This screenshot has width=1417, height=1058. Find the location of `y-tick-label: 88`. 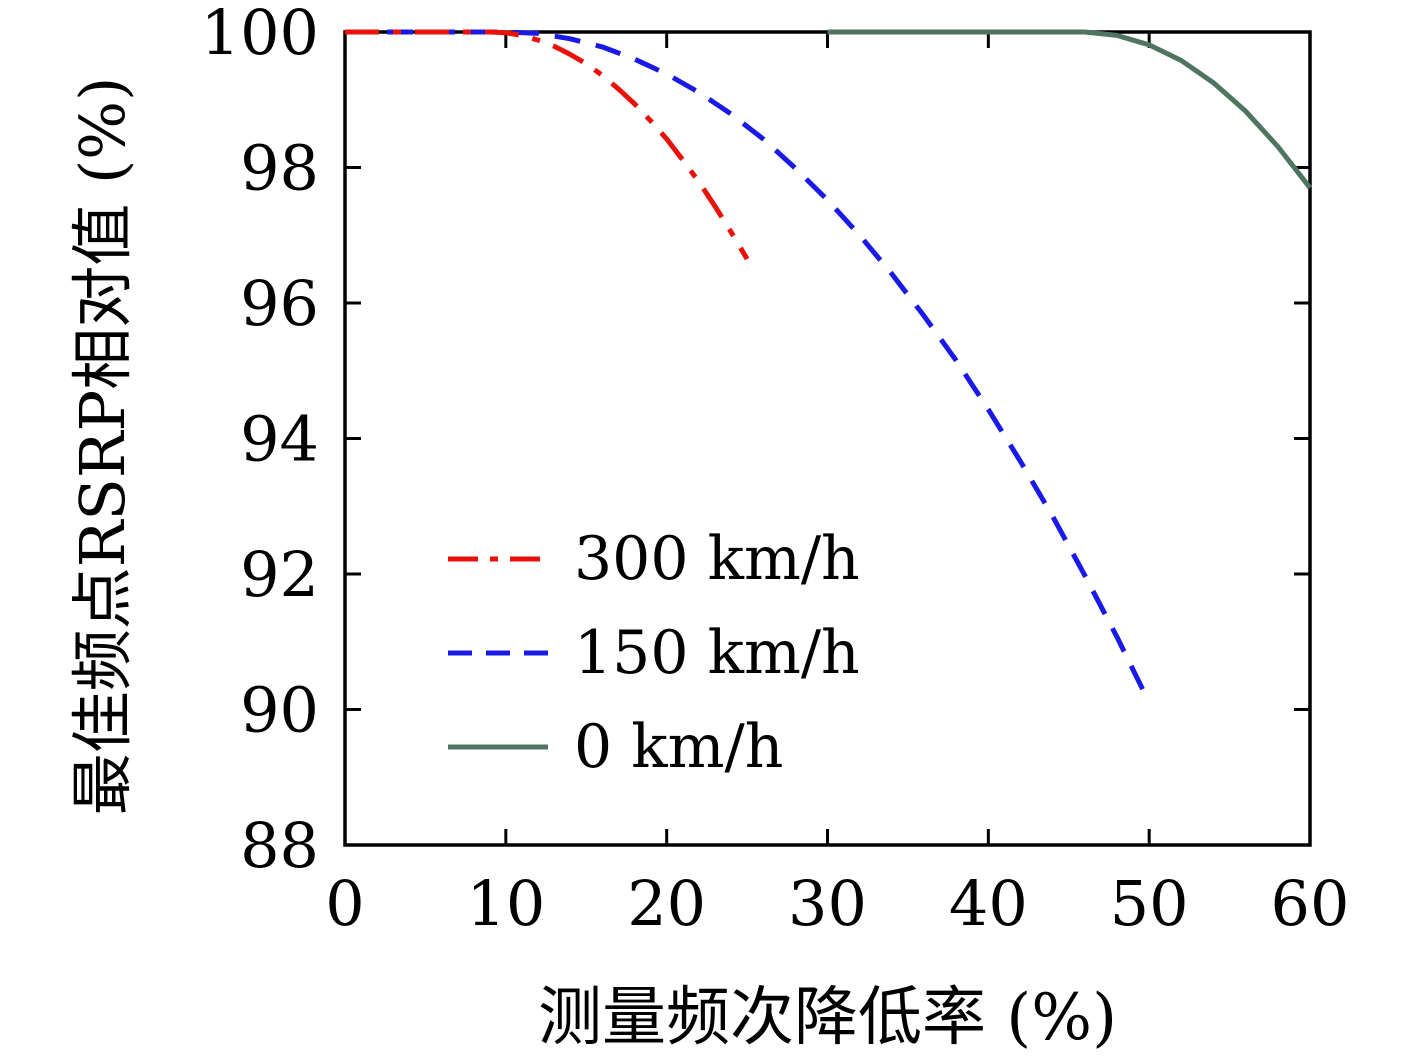

y-tick-label: 88 is located at coordinates (279, 845).